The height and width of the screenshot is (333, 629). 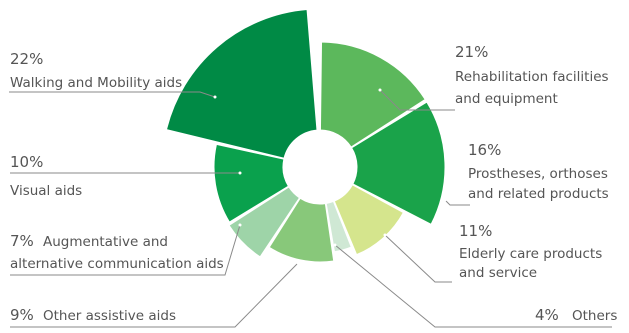 What do you see at coordinates (498, 273) in the screenshot?
I see `slice-label-elderly-care-line2: and service` at bounding box center [498, 273].